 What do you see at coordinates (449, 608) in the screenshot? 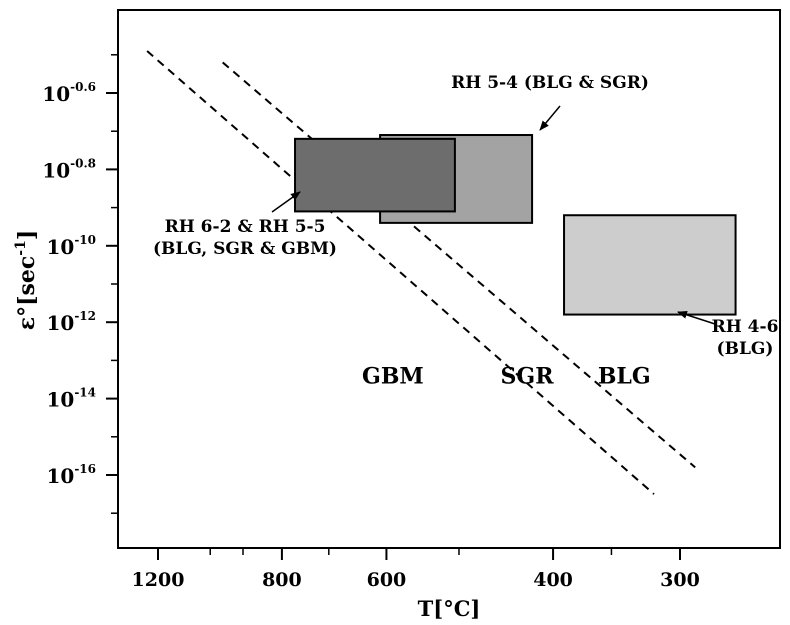
I see `x-axis-title: T[°C]` at bounding box center [449, 608].